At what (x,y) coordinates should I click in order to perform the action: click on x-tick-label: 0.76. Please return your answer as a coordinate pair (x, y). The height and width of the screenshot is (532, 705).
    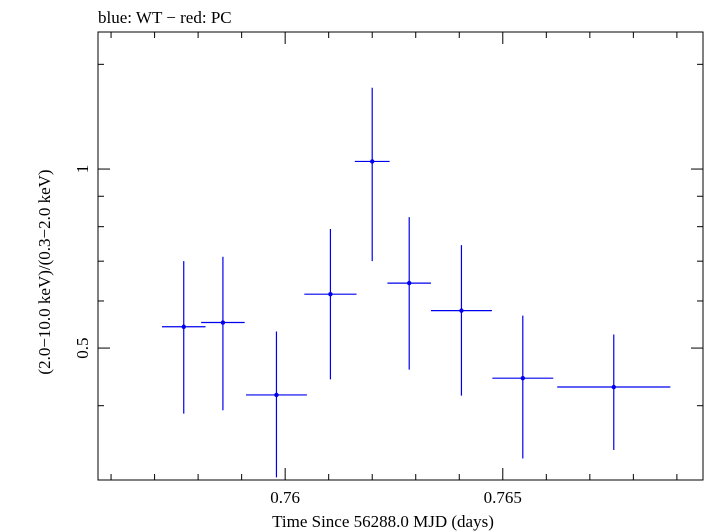
    Looking at the image, I should click on (285, 497).